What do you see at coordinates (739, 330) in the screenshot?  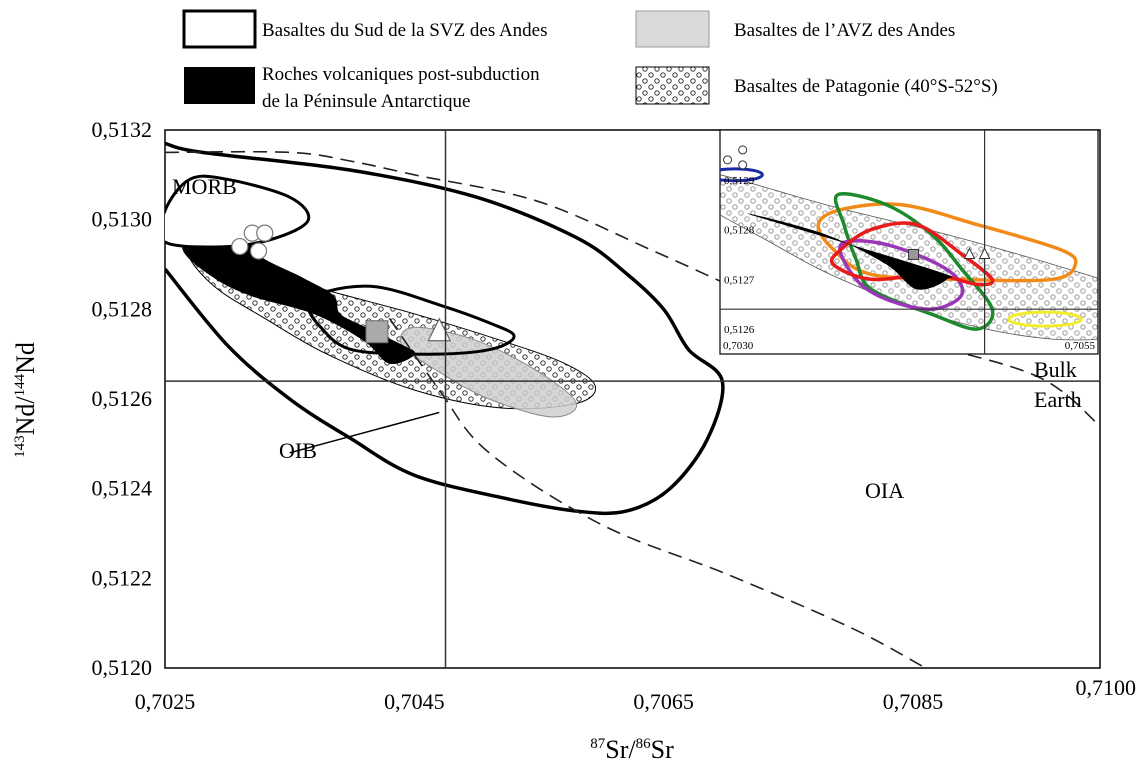 I see `inset-y-tick-label: 0,5126` at bounding box center [739, 330].